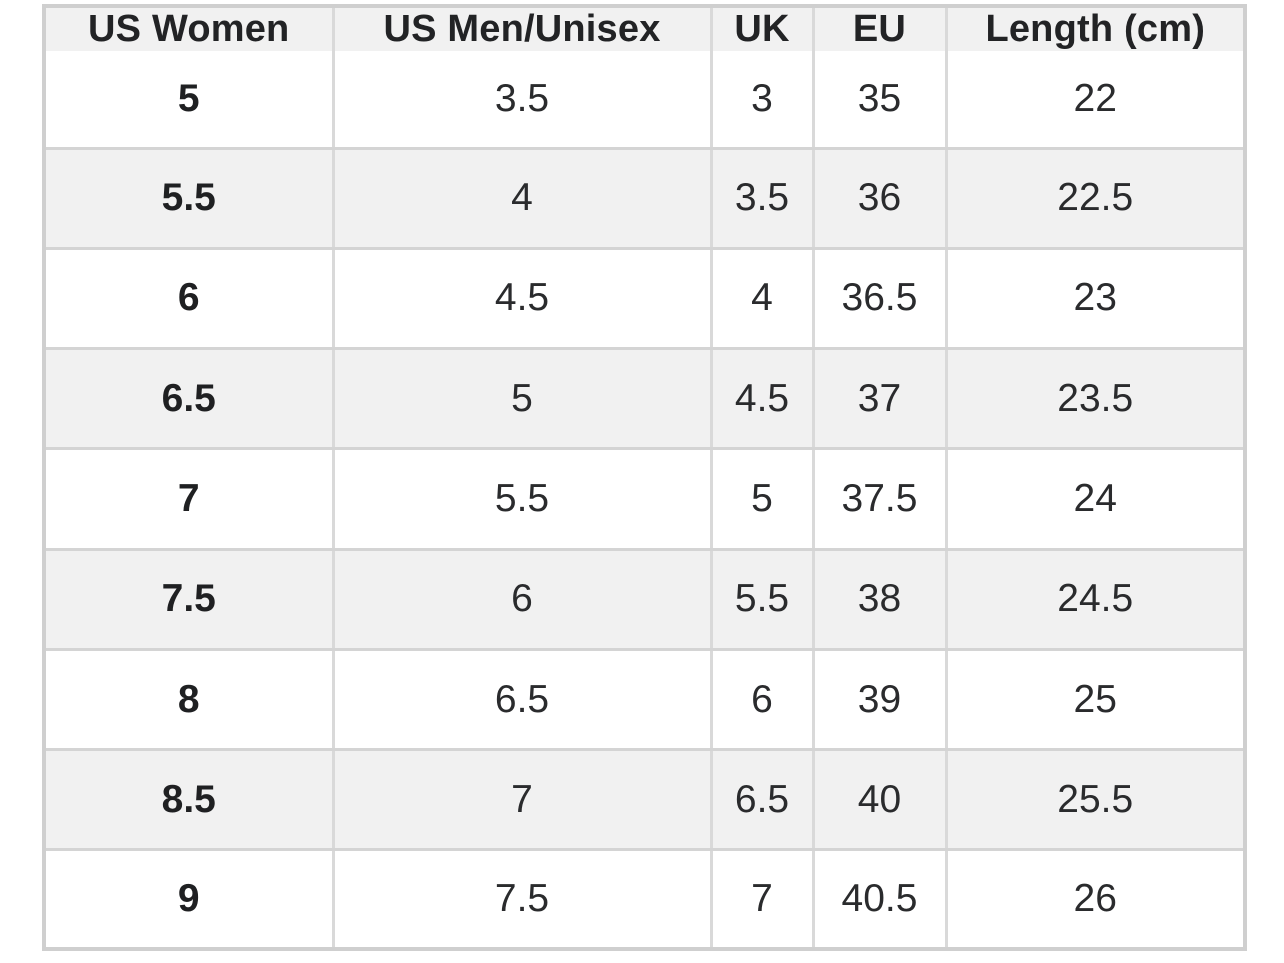 The image size is (1284, 963). I want to click on cell-length-cm: 24, so click(1093, 499).